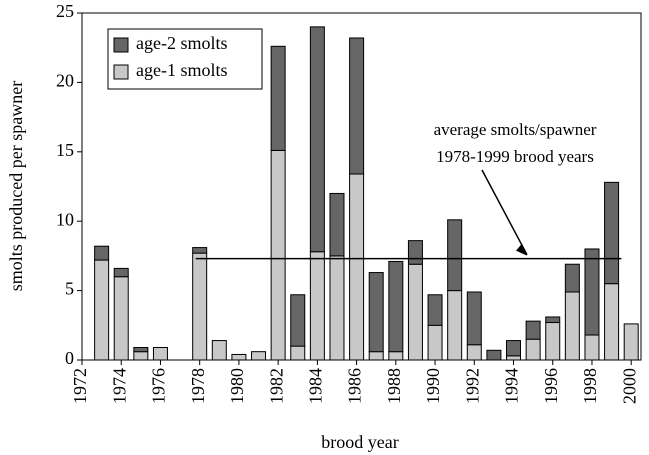 This screenshot has width=649, height=455. Describe the element at coordinates (69, 358) in the screenshot. I see `y-tick-label: 0` at that location.